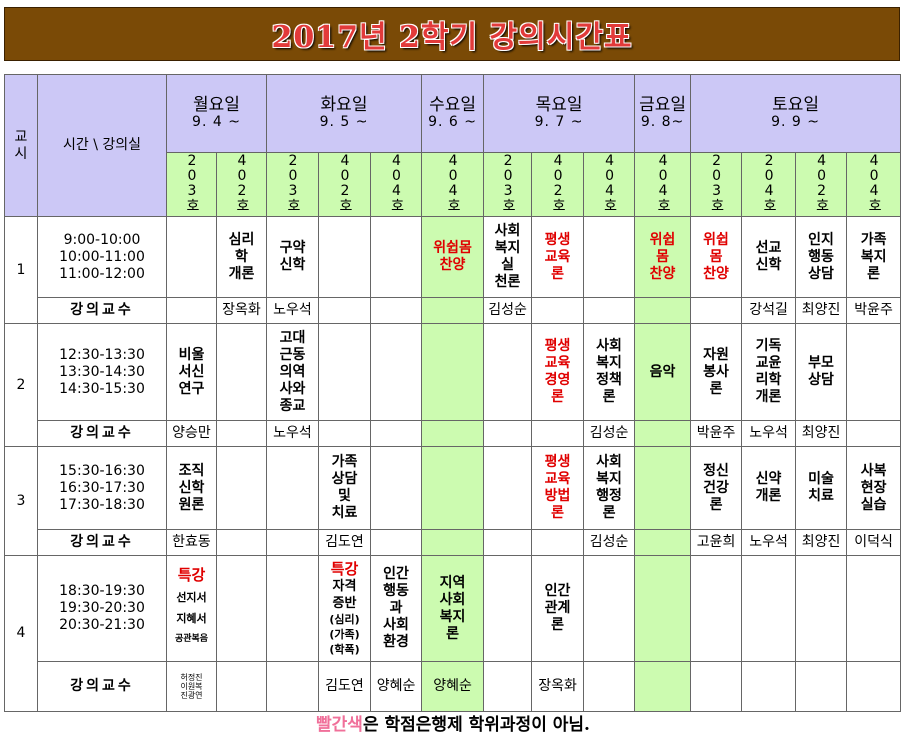  Describe the element at coordinates (508, 310) in the screenshot. I see `professor-cell: 김성순` at that location.